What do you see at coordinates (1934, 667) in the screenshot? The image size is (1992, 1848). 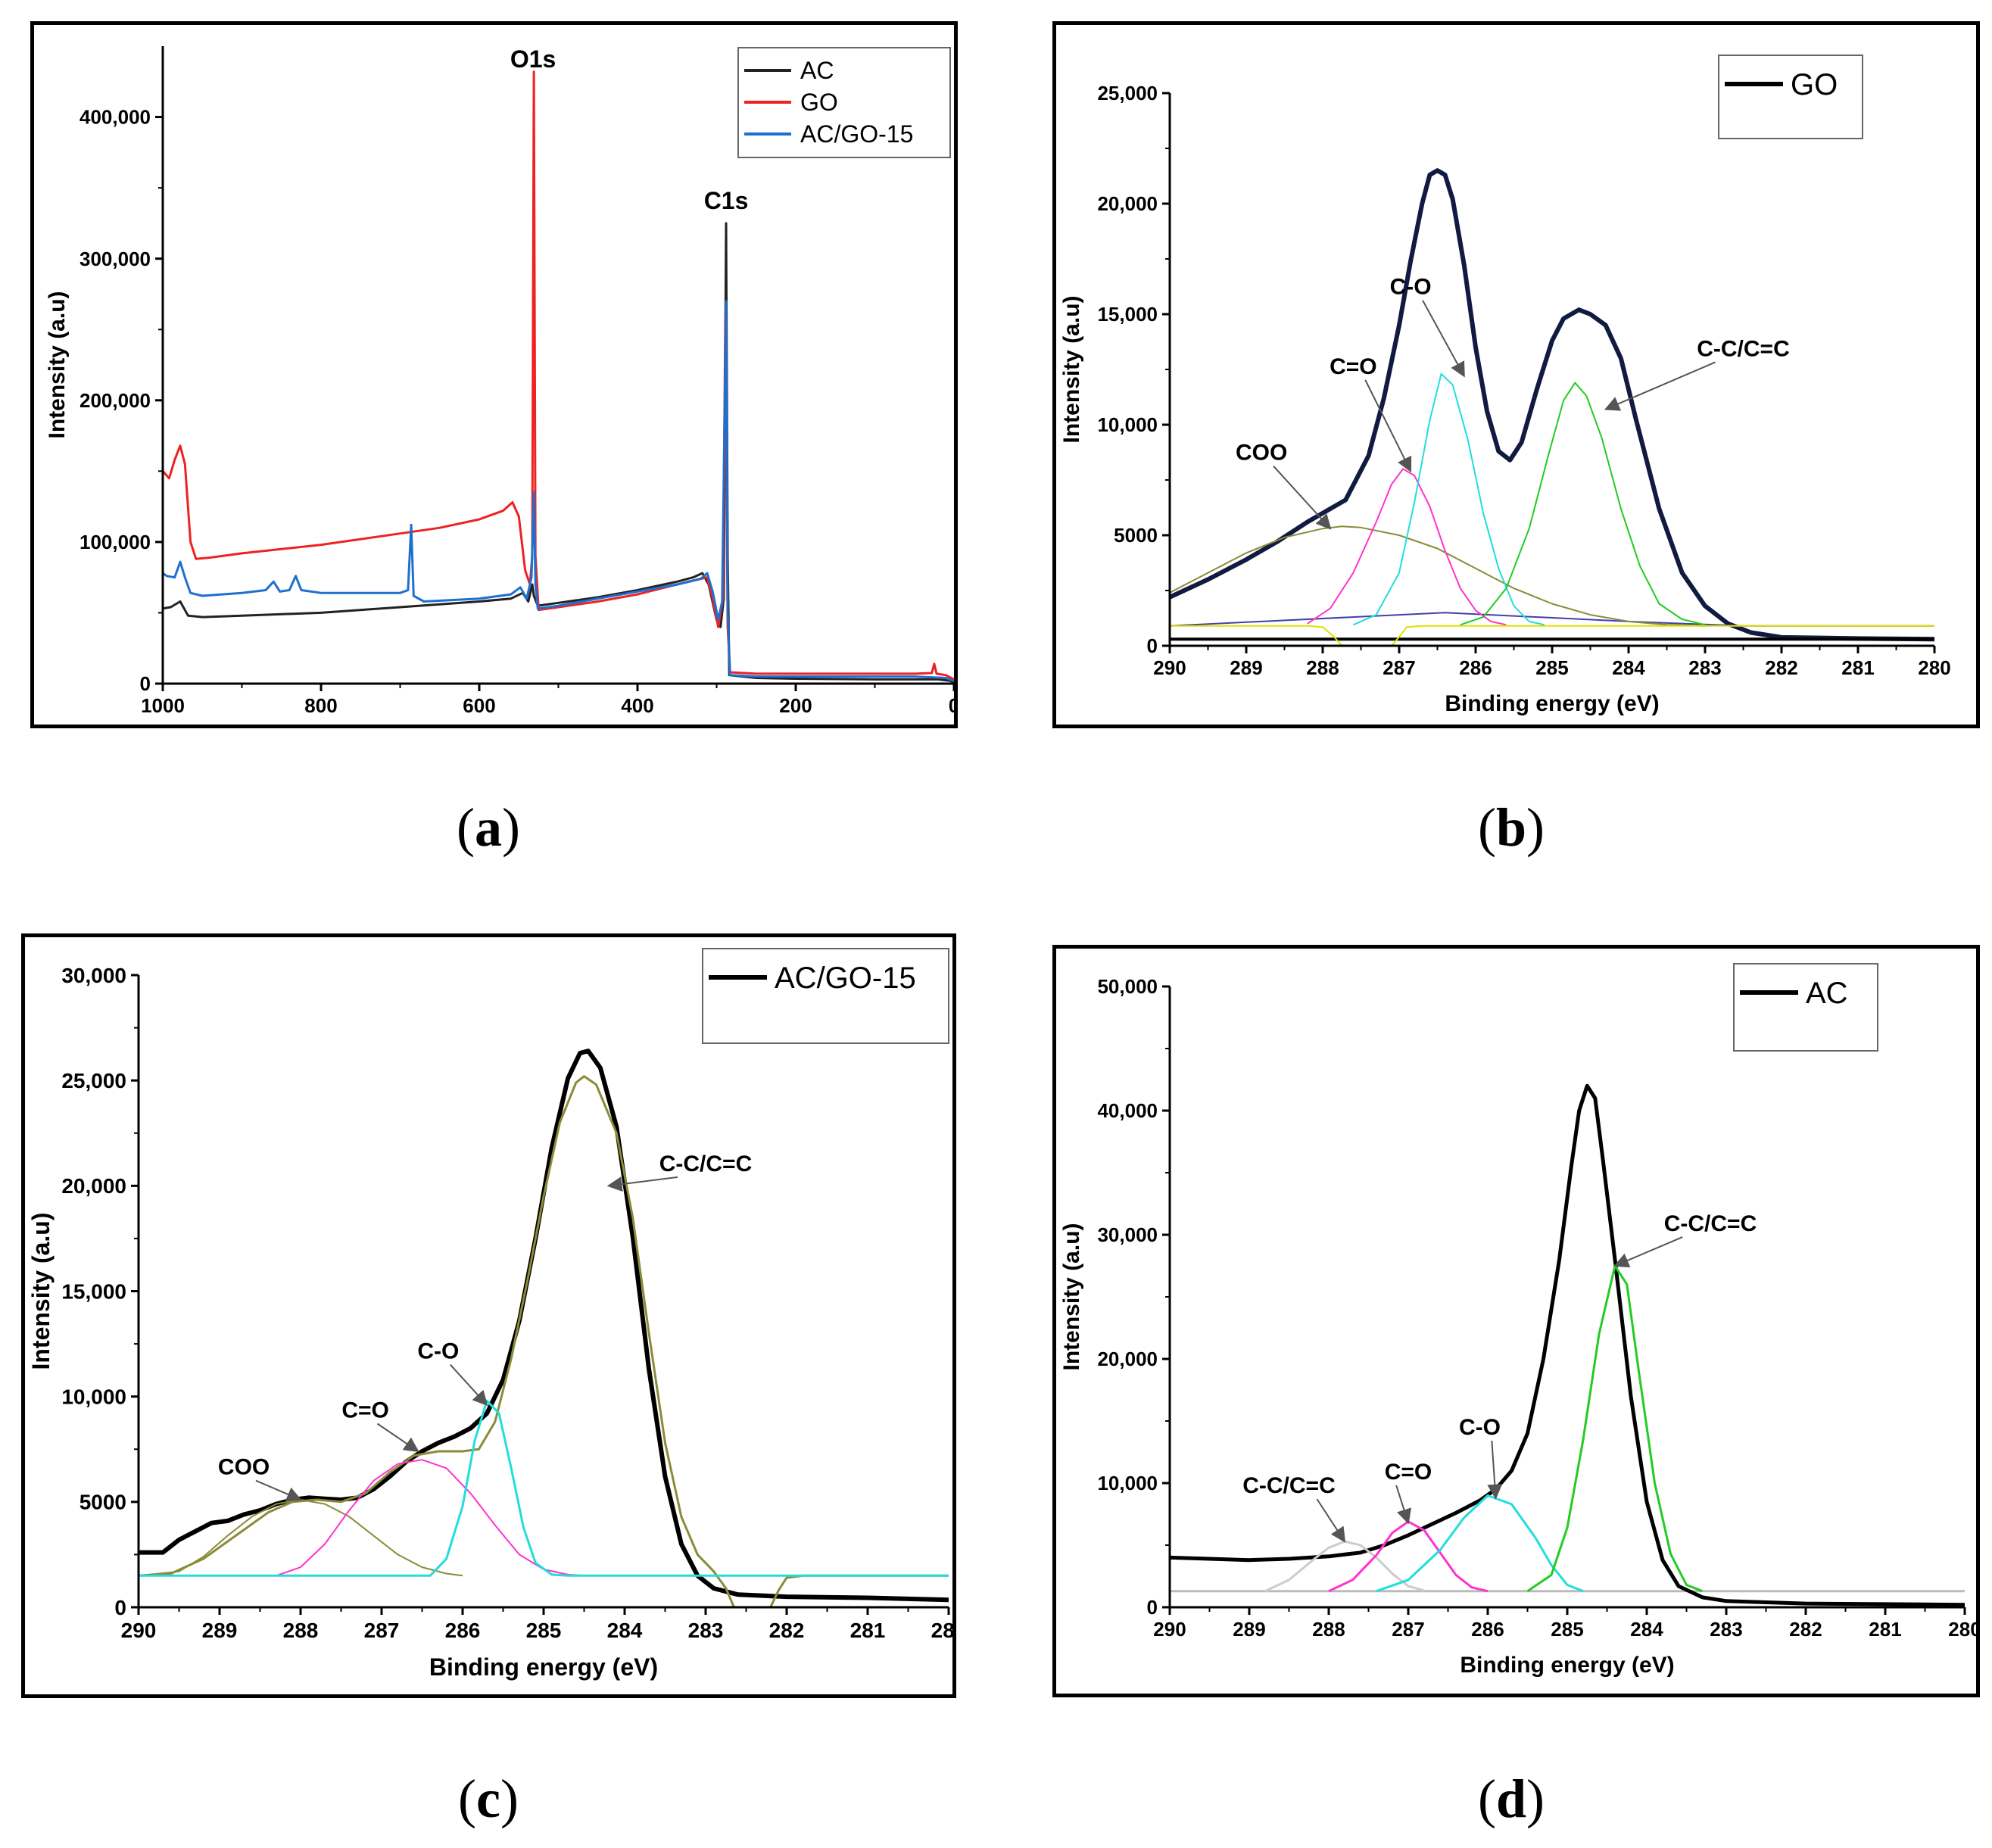 I see `x-tick-label: 280` at bounding box center [1934, 667].